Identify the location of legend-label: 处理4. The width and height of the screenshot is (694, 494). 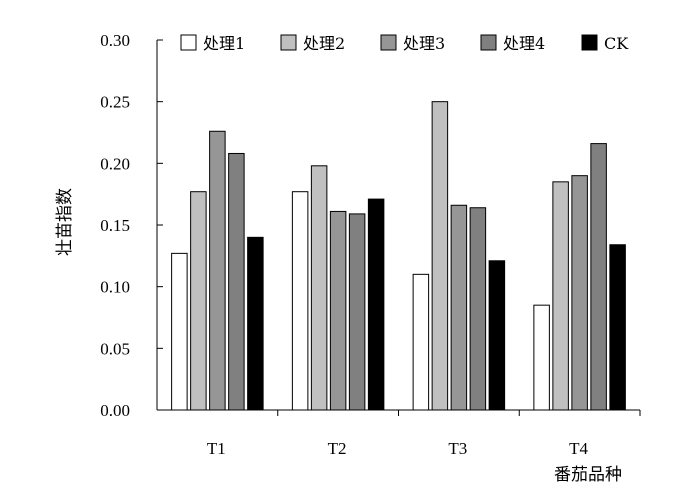
(524, 43).